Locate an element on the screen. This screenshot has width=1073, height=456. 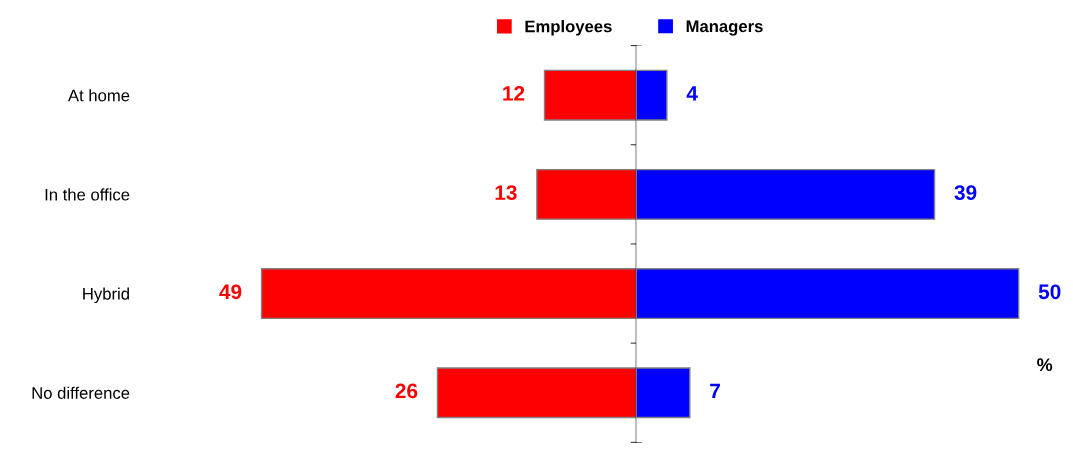
data-label: 49 is located at coordinates (230, 292).